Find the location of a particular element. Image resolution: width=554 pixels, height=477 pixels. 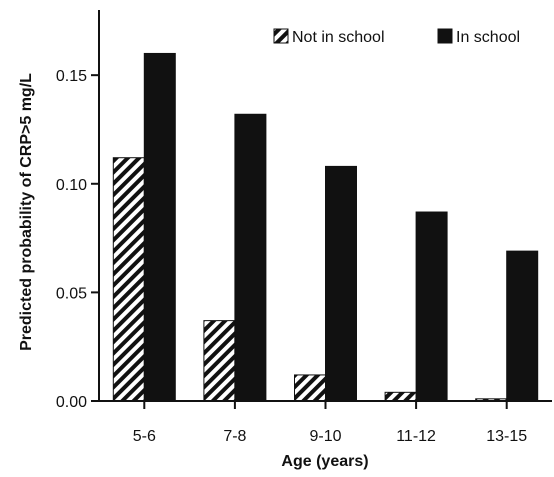

y-tick-label: 0.15 is located at coordinates (71, 76).